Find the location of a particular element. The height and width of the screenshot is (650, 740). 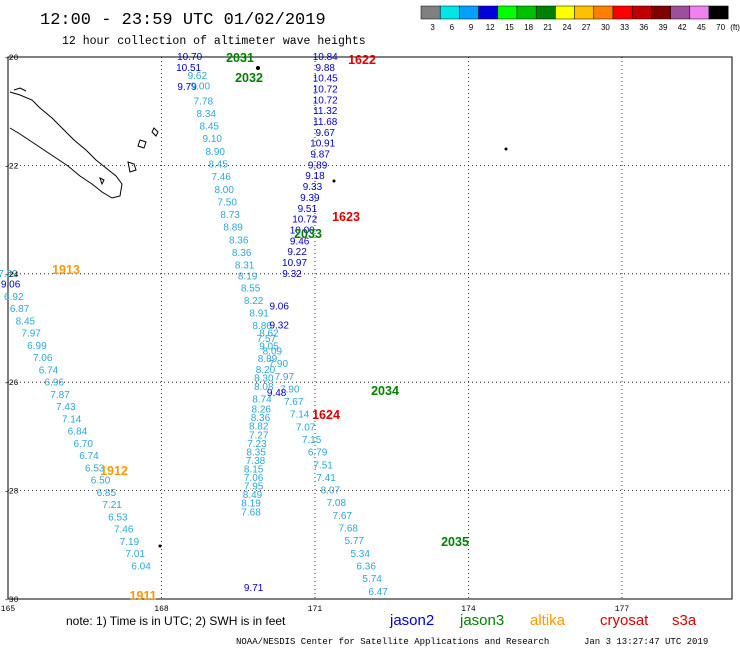

wave-height-value: 9.67 is located at coordinates (325, 133).